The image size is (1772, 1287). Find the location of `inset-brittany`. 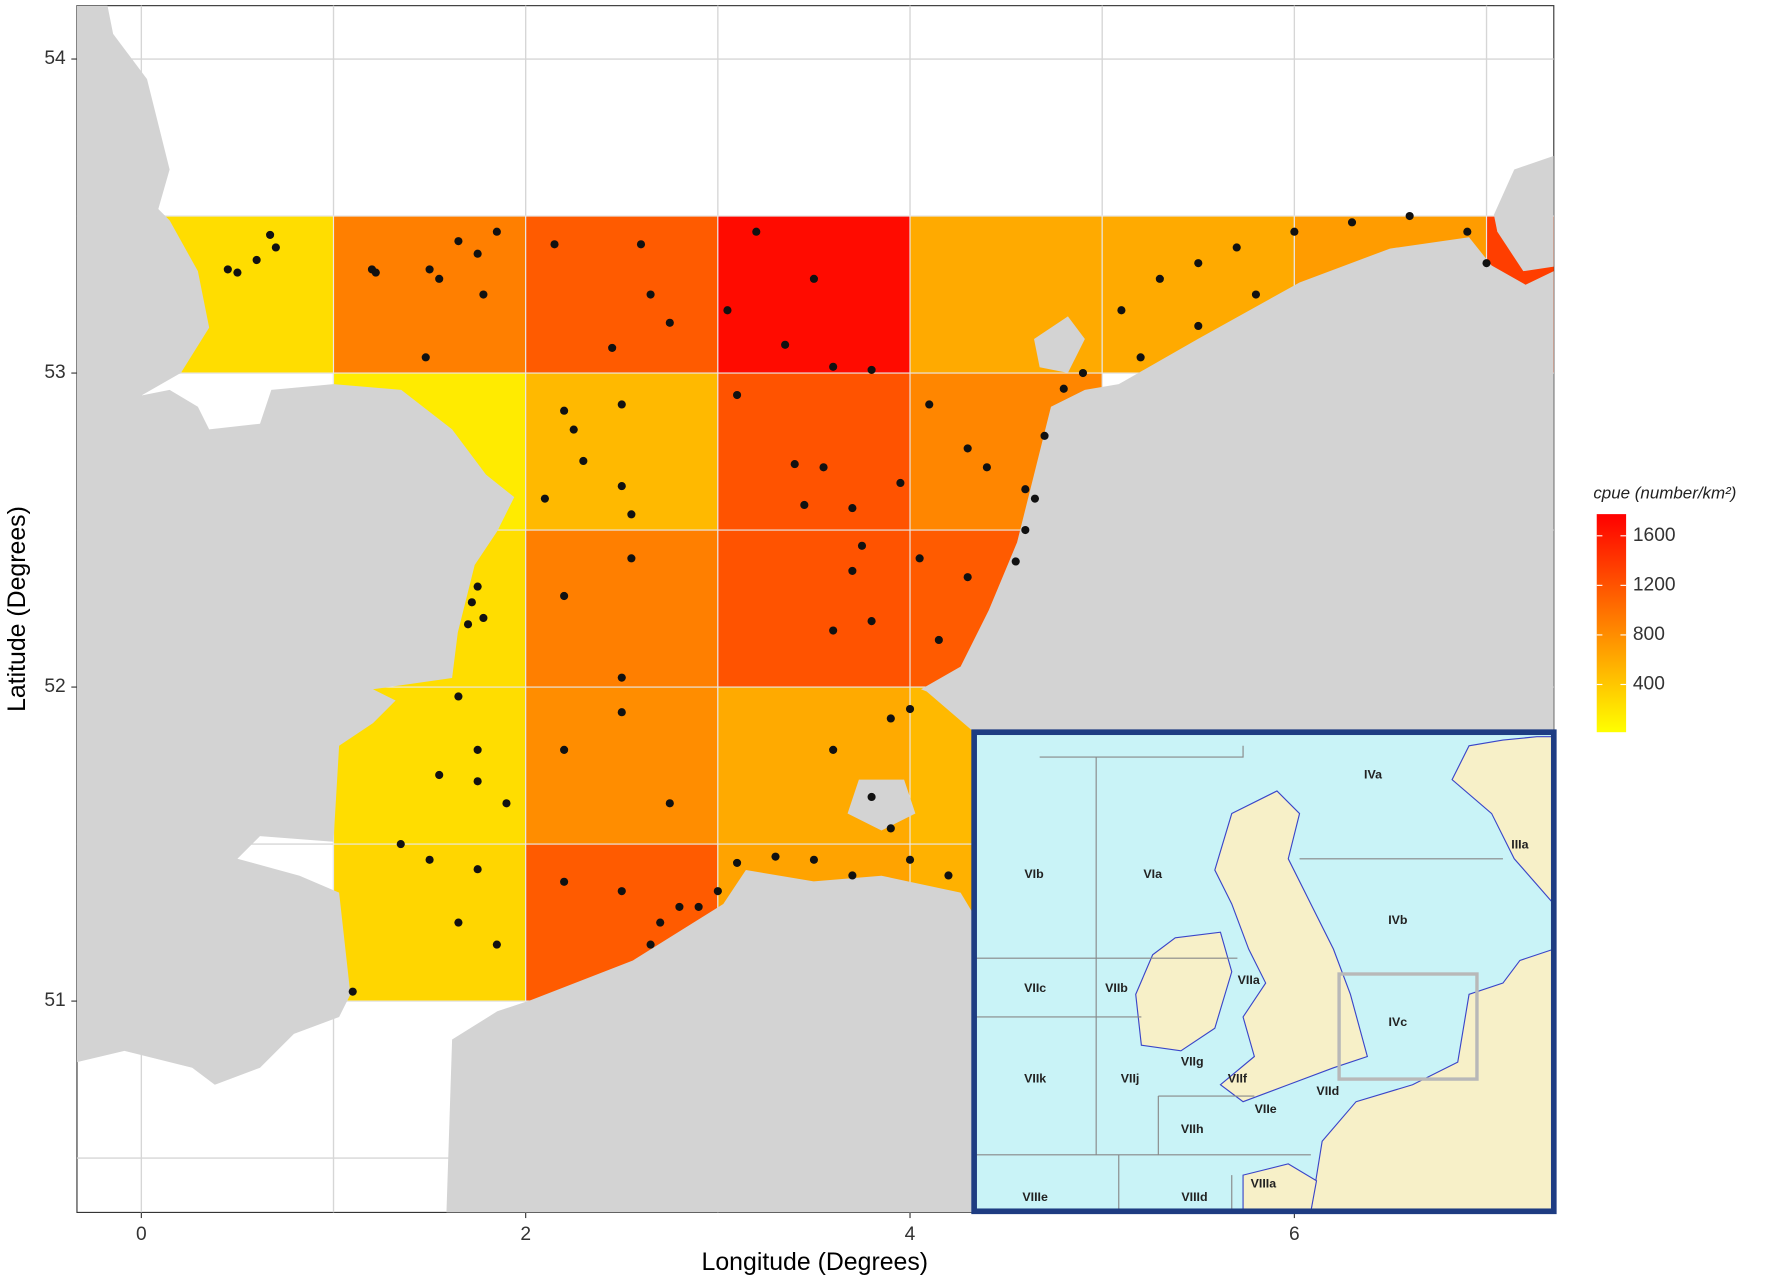

inset-brittany is located at coordinates (1280, 1187).